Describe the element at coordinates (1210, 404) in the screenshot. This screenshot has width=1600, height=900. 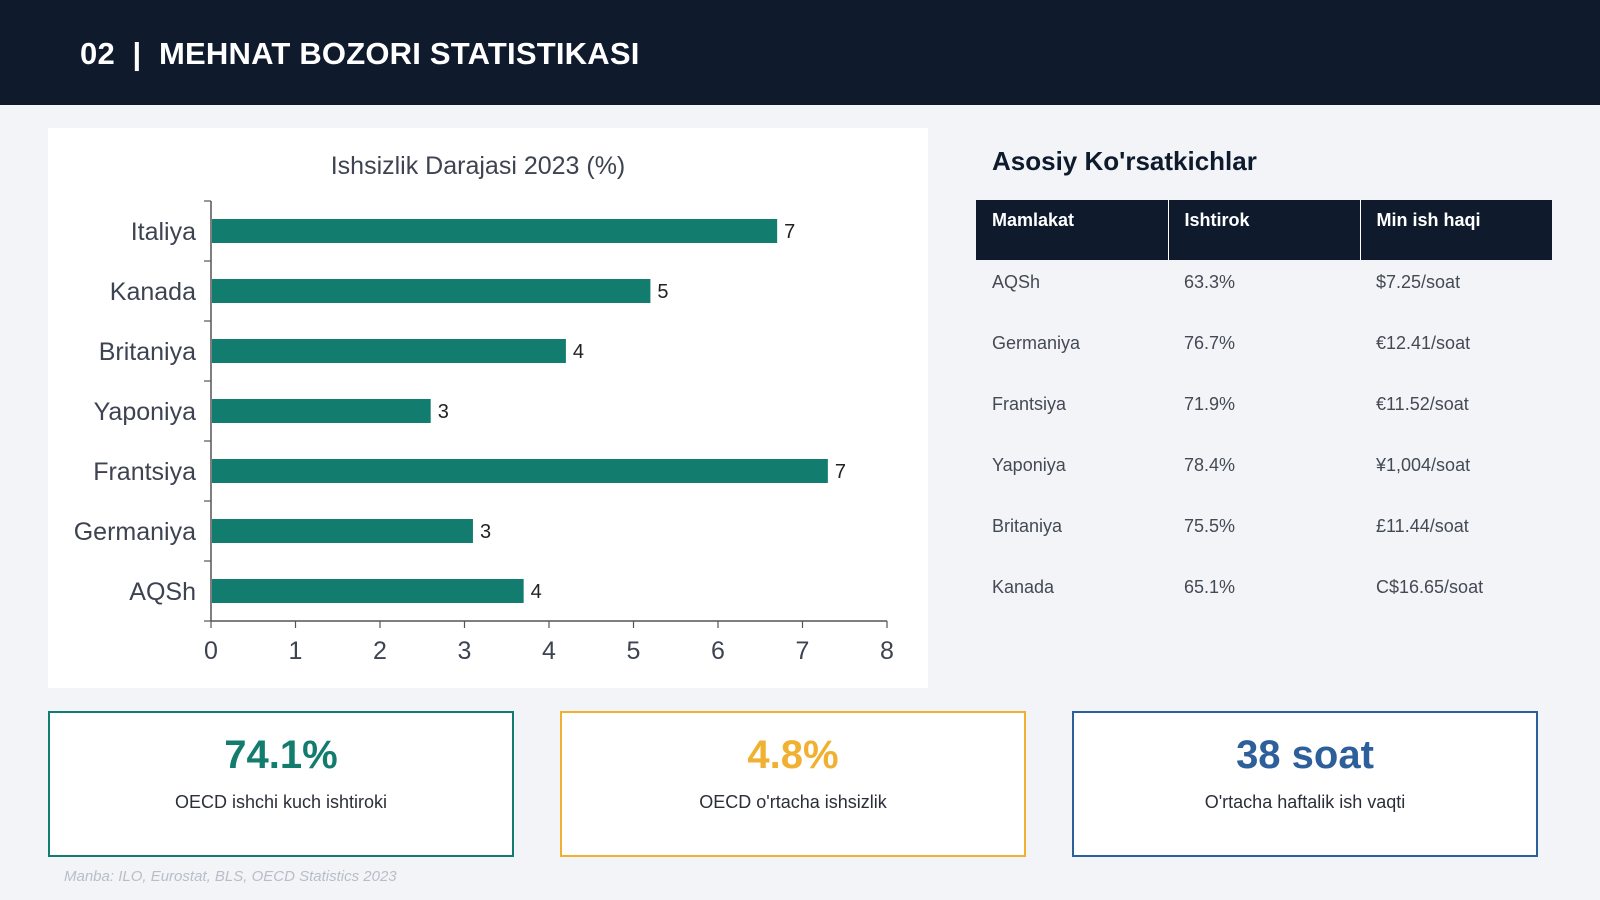
I see `table-cell-participation: 71.9%` at that location.